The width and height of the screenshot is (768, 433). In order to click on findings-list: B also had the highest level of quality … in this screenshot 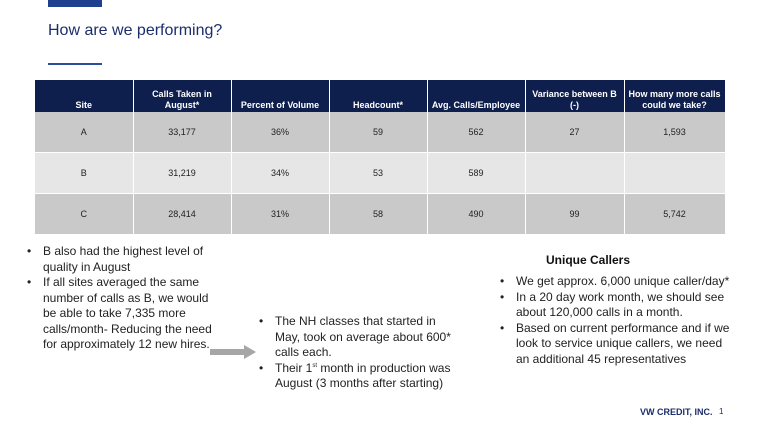, I will do `click(122, 298)`.